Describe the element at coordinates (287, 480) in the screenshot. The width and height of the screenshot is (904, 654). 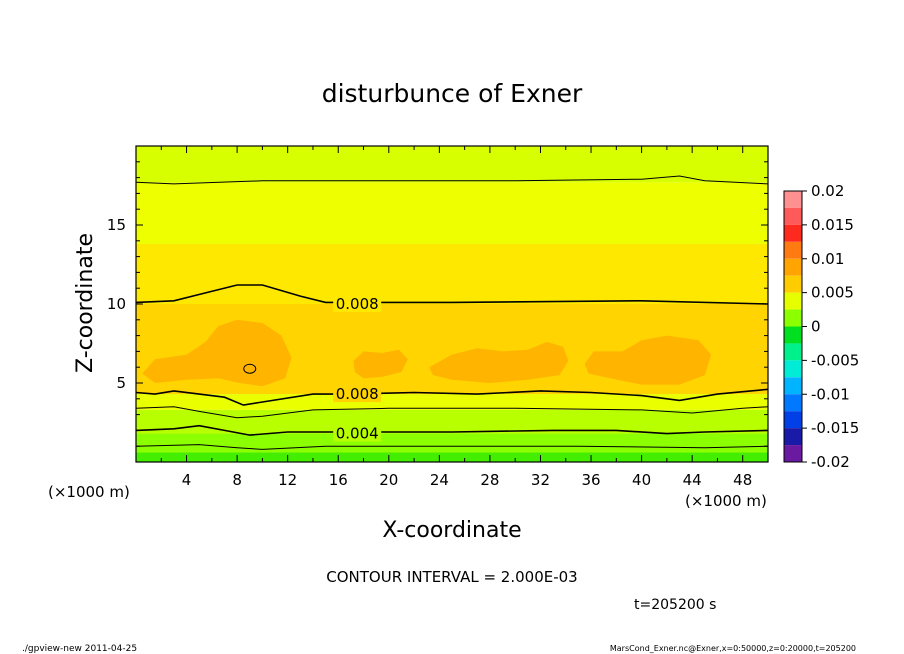
I see `x-tick-label: 12` at that location.